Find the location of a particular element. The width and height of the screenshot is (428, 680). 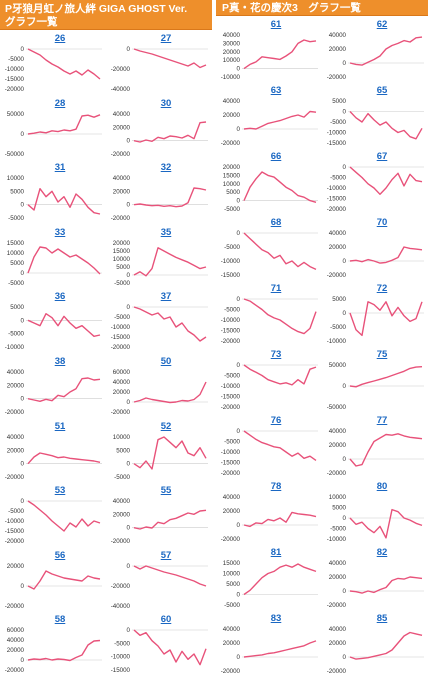

y-tick-label: -50000 is located at coordinates (337, 407).